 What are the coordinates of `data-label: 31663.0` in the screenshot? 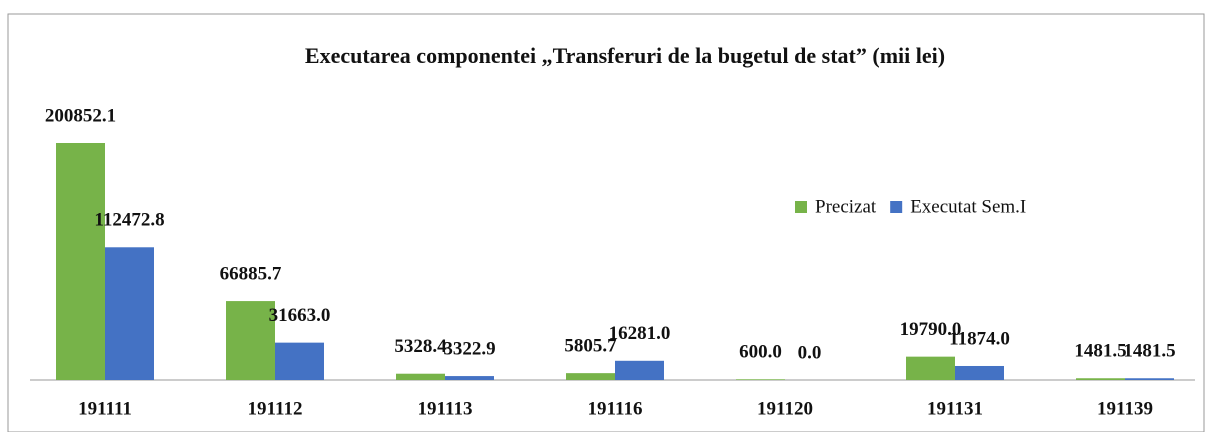 It's located at (300, 315).